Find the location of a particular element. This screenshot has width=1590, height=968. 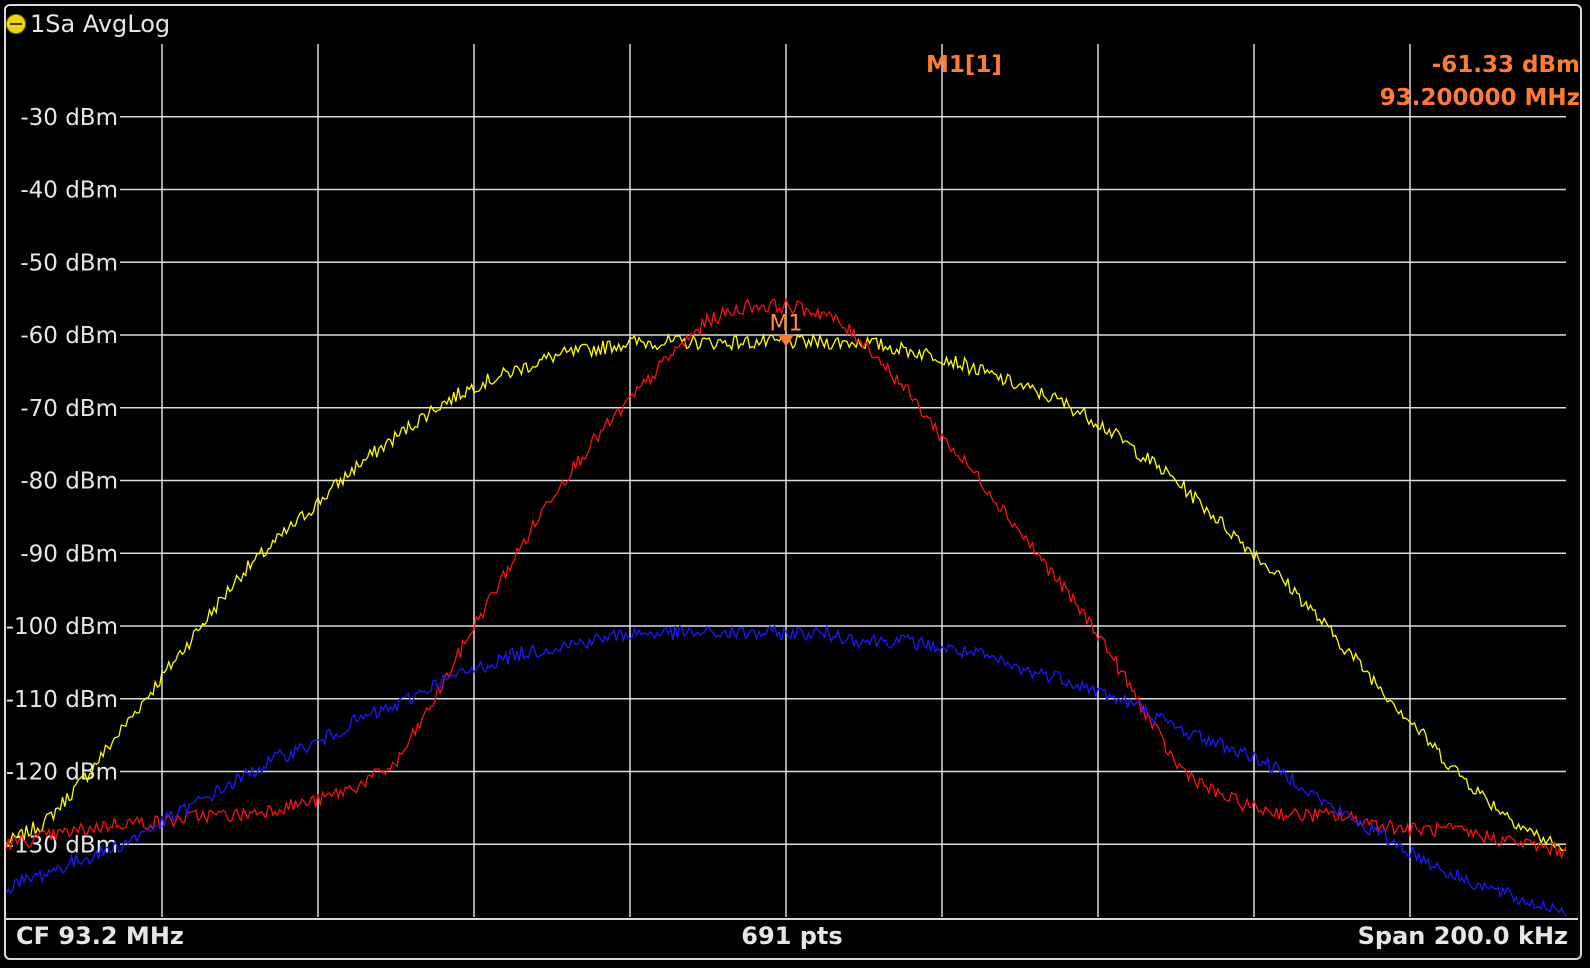

marker-m1: M1 is located at coordinates (786, 329).